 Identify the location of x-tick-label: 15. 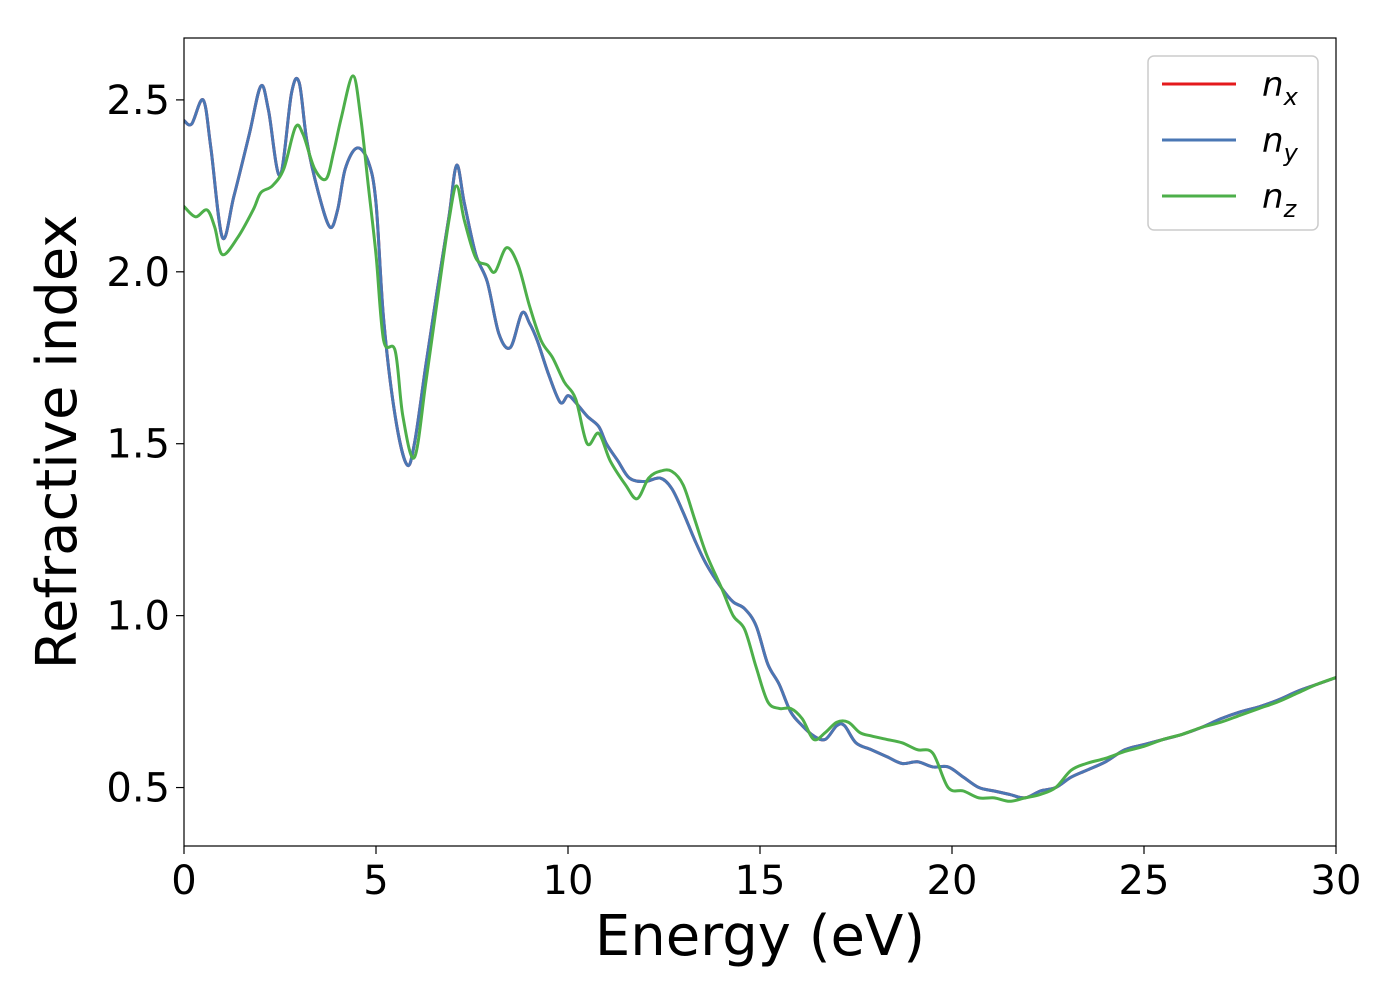
(760, 881).